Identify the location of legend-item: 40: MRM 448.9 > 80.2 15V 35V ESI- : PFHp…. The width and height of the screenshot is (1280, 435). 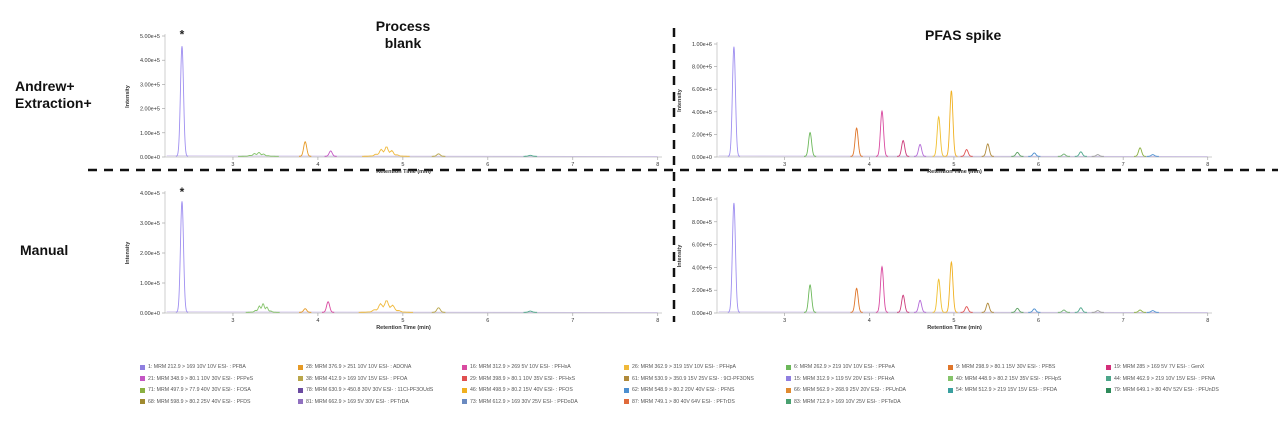
(1004, 379).